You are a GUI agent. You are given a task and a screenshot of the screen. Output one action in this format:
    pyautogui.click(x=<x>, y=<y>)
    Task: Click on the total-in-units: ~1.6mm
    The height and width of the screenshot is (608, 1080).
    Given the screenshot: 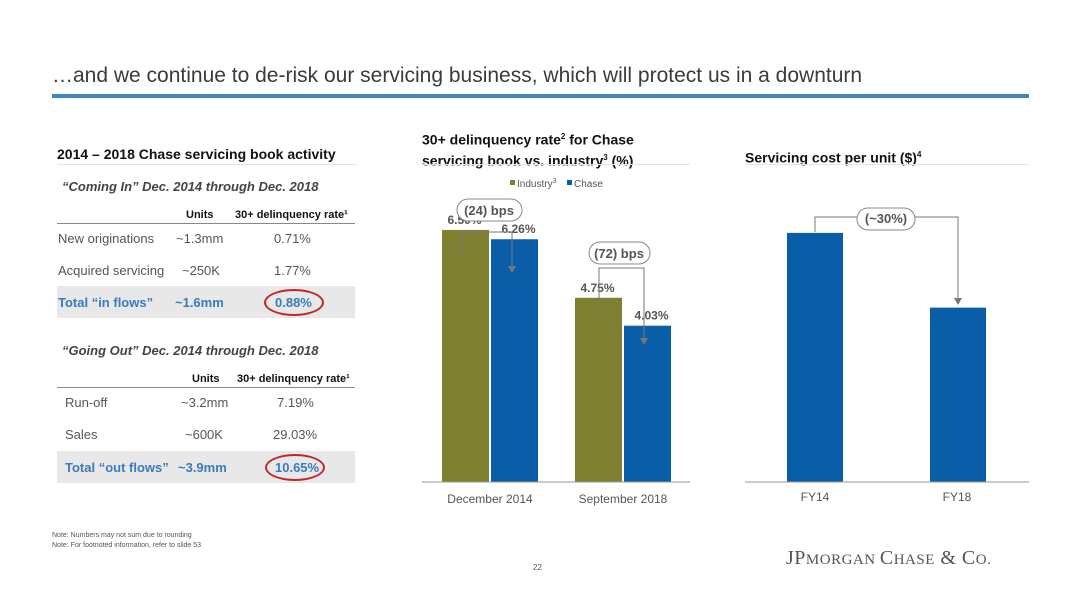 What is the action you would take?
    pyautogui.click(x=199, y=302)
    